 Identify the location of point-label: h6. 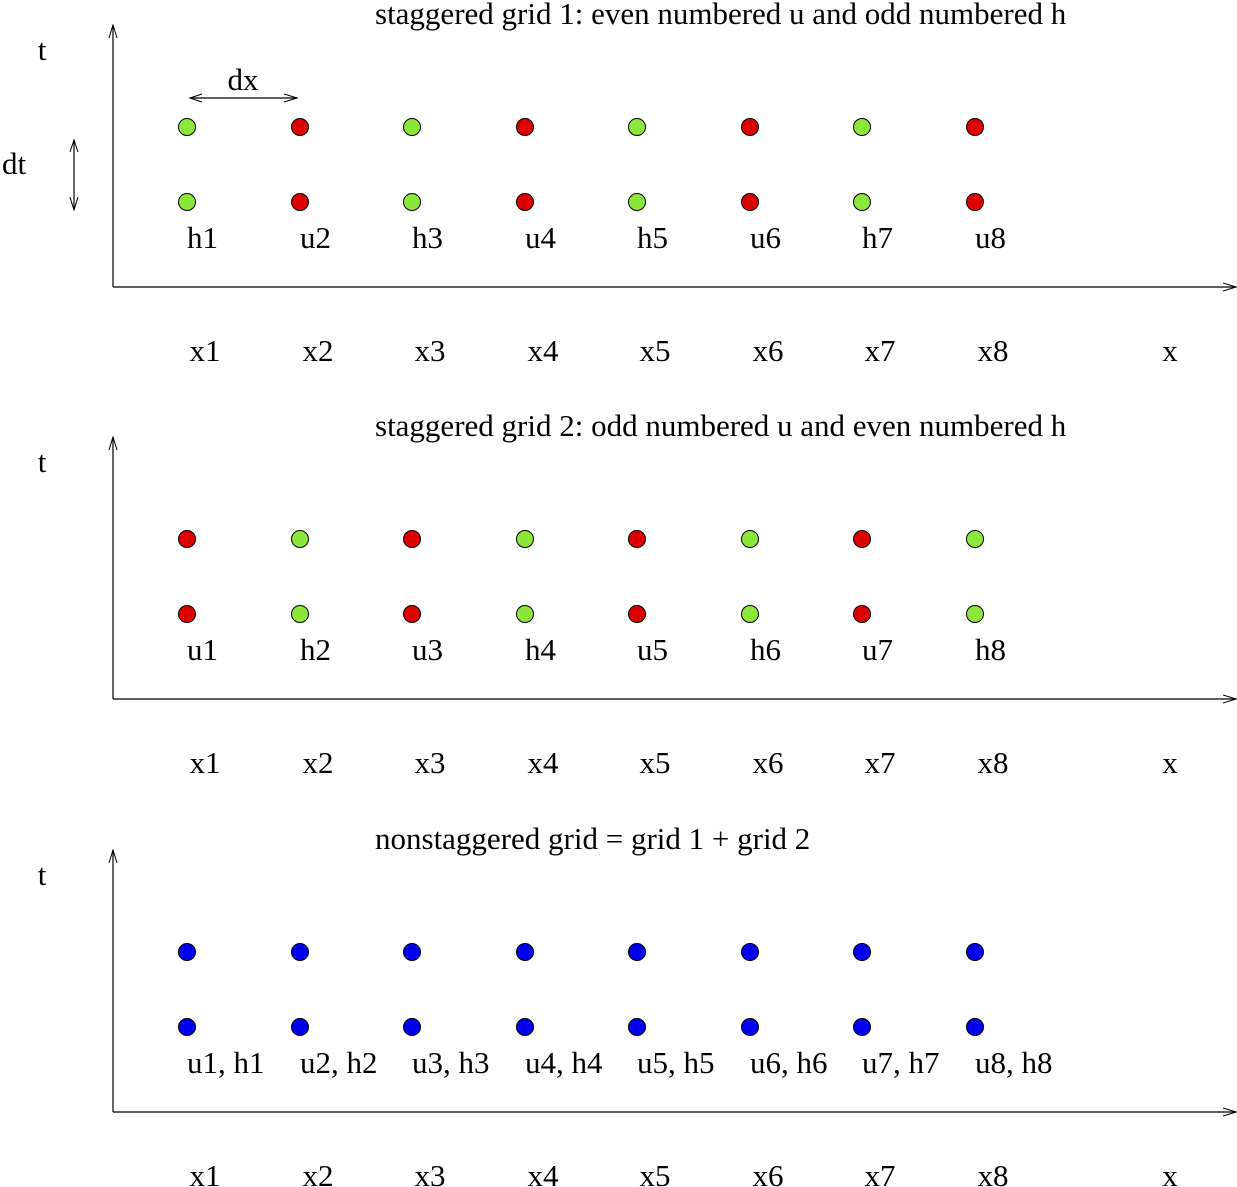
(765, 649).